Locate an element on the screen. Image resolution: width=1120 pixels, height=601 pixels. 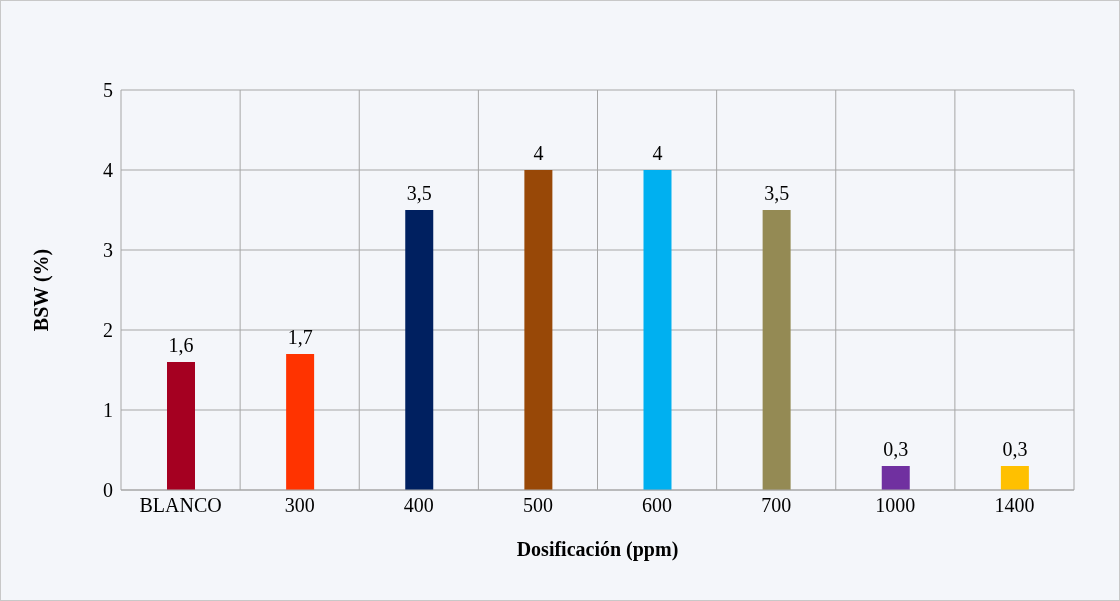
y-tick-label: 4 is located at coordinates (108, 170).